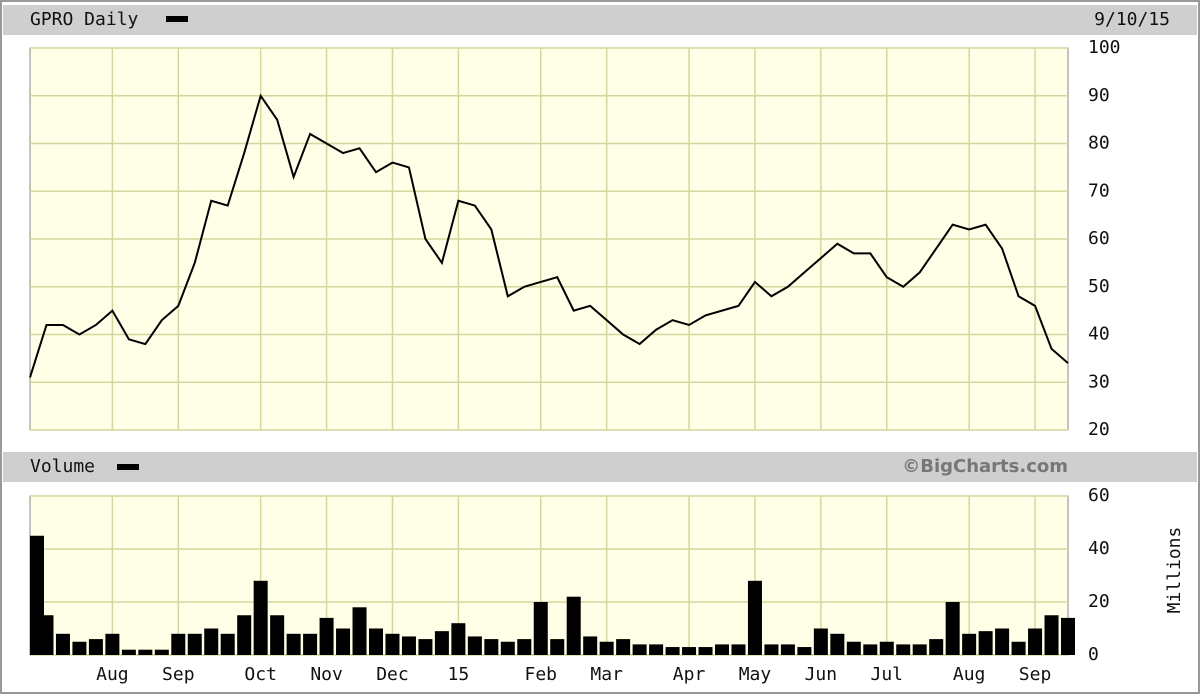  Describe the element at coordinates (689, 674) in the screenshot. I see `x-tick-label: Apr` at that location.